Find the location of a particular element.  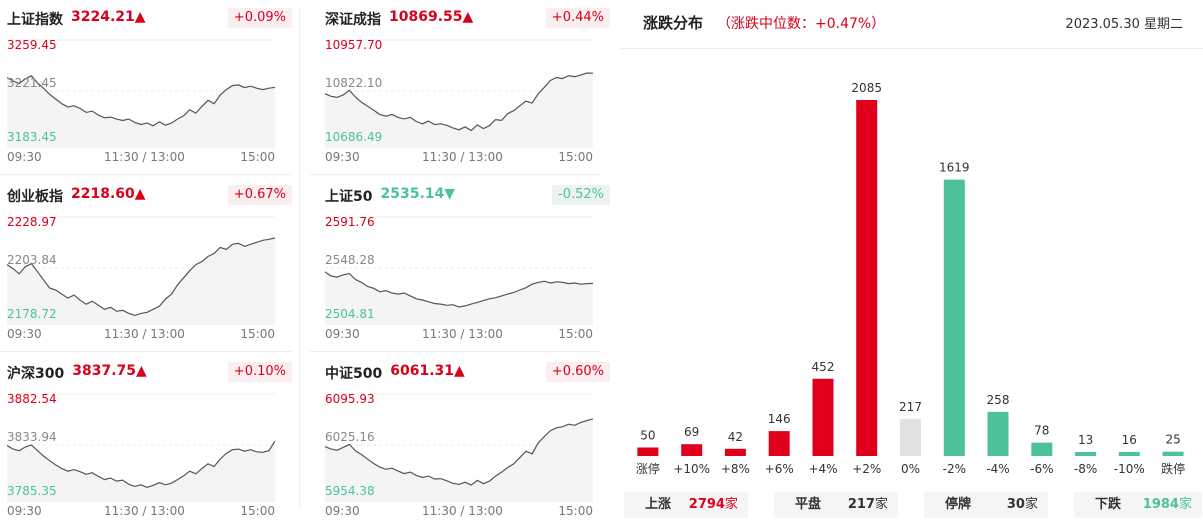

axis-high-label: 2591.76 is located at coordinates (350, 222).